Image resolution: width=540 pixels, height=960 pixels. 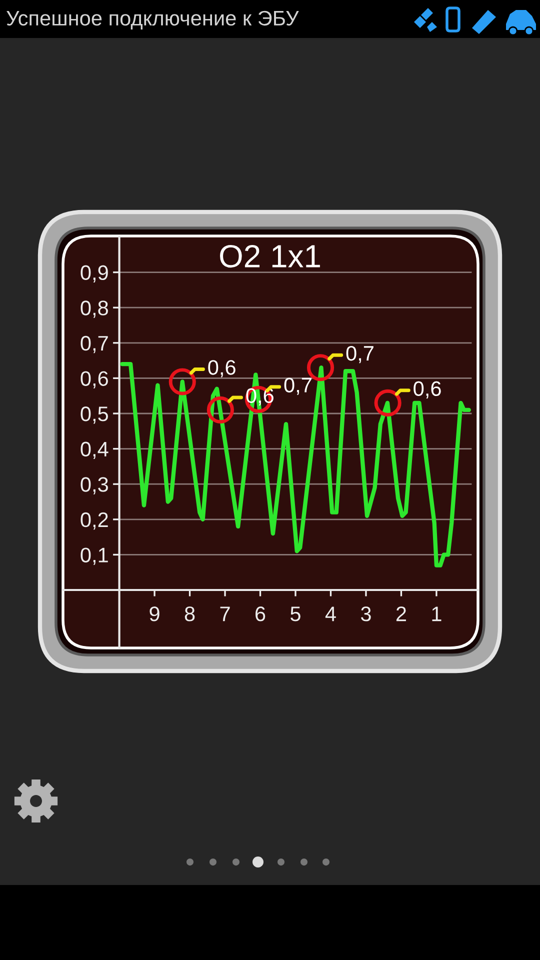 I want to click on x-tick-label: 2, so click(x=401, y=614).